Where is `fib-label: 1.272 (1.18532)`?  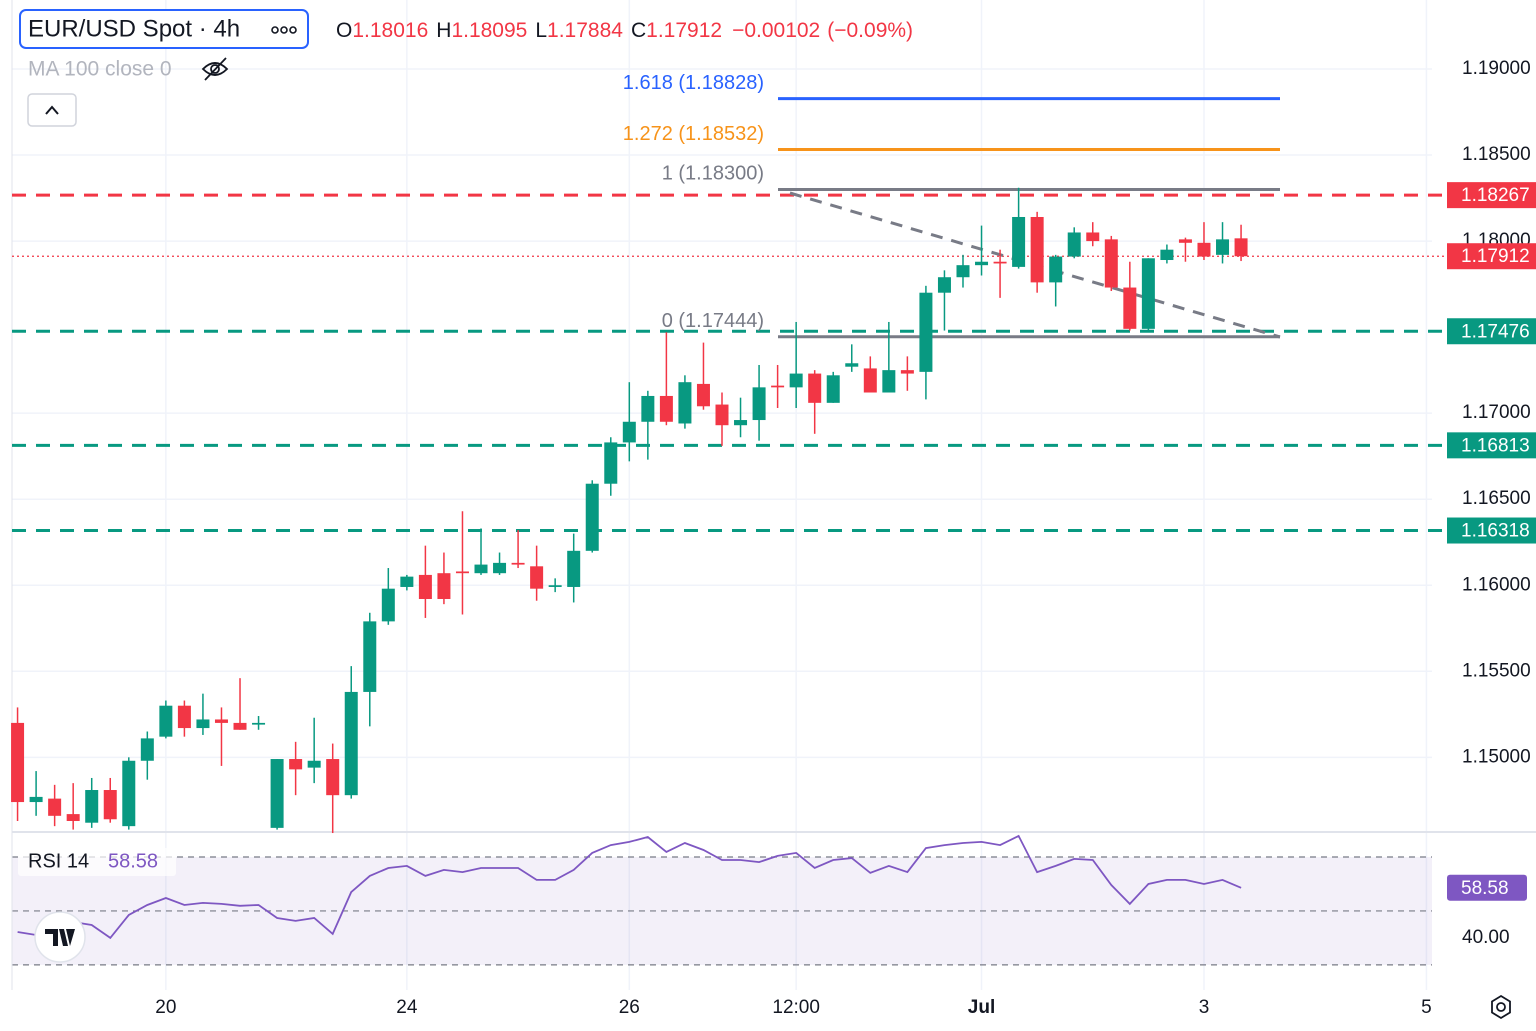
fib-label: 1.272 (1.18532) is located at coordinates (693, 134).